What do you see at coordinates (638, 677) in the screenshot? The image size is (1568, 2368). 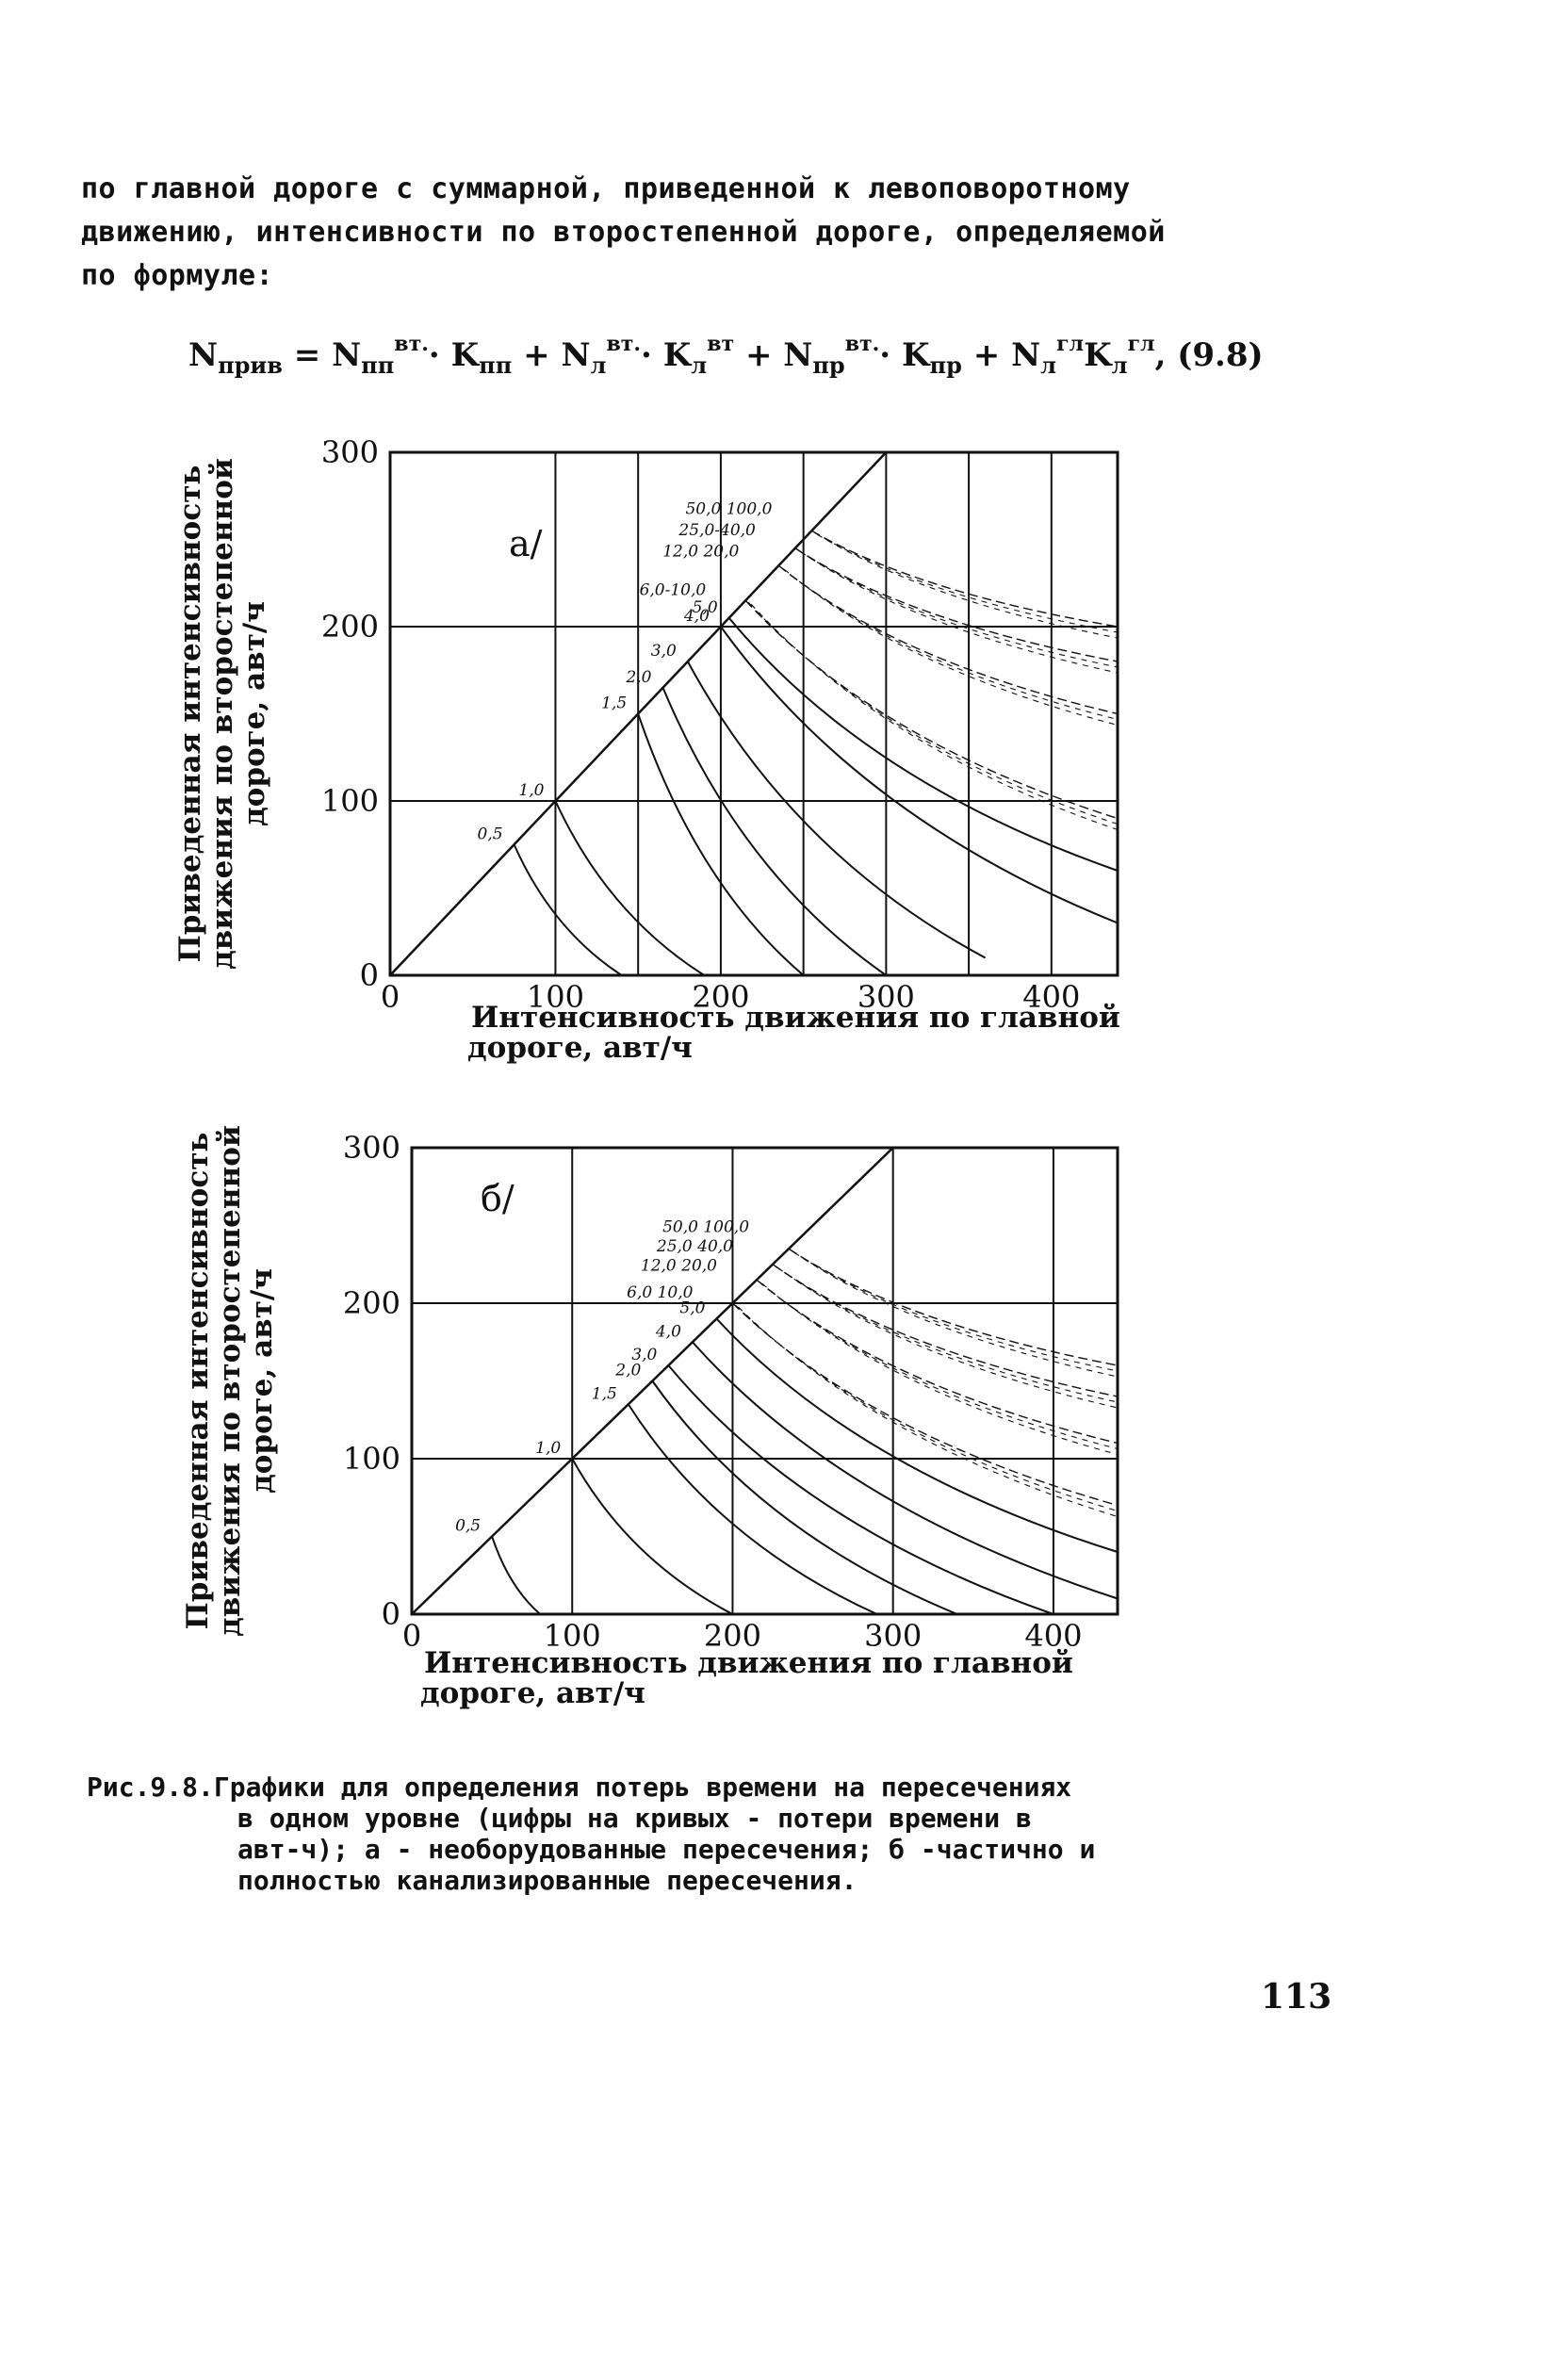 I see `curve-label: 2,0` at bounding box center [638, 677].